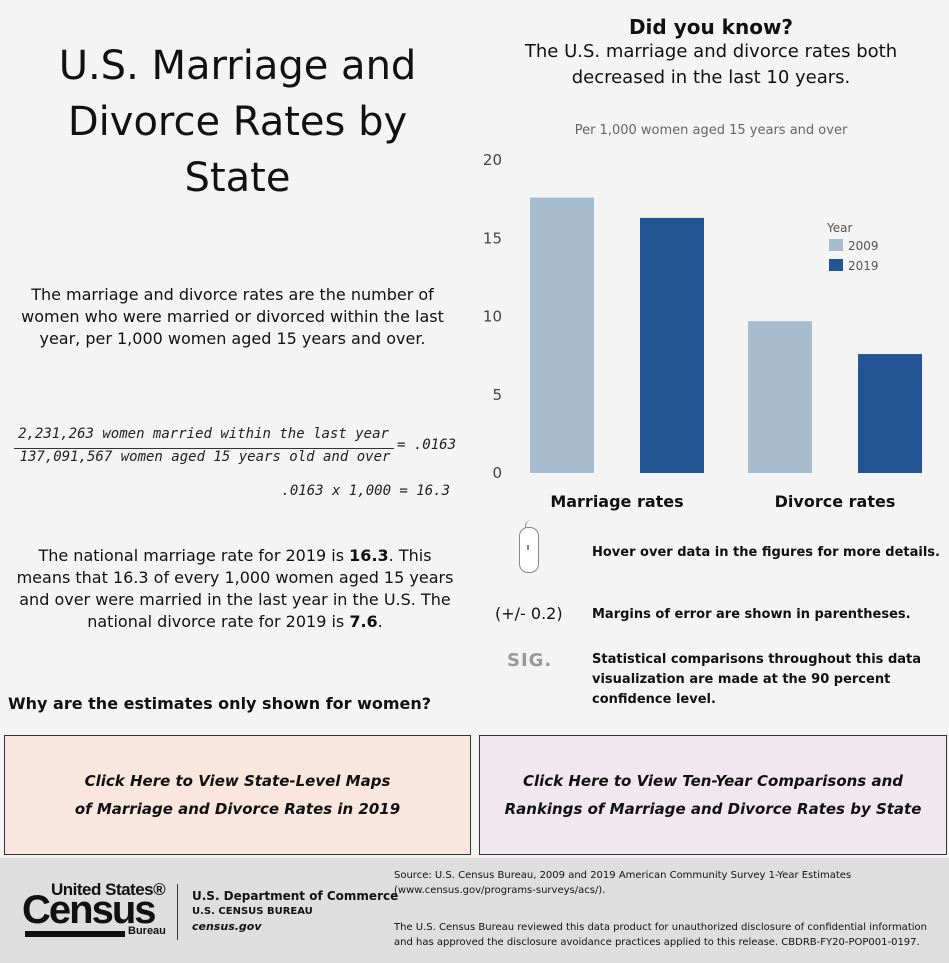 The image size is (949, 963). Describe the element at coordinates (672, 345) in the screenshot. I see `bar-2019-0: Marriage rates 2019: 16.3` at that location.